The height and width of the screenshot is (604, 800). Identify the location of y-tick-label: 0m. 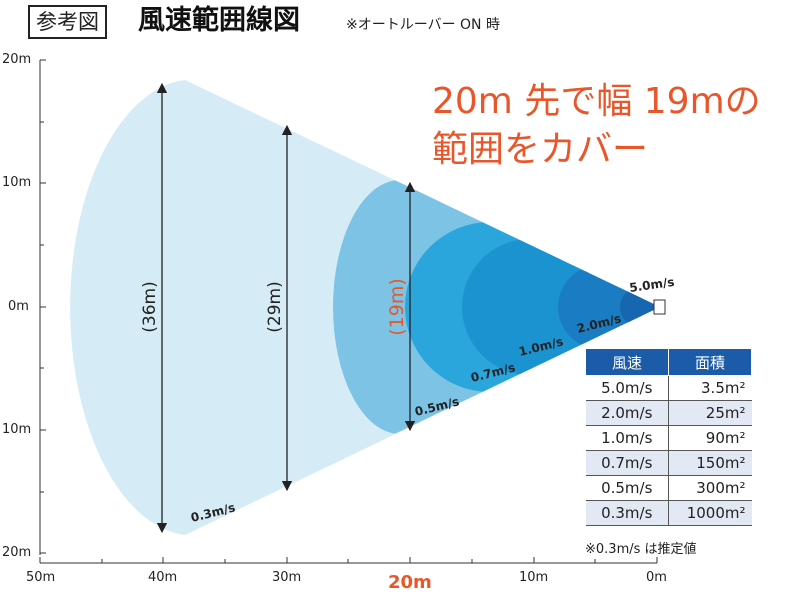
(18, 306).